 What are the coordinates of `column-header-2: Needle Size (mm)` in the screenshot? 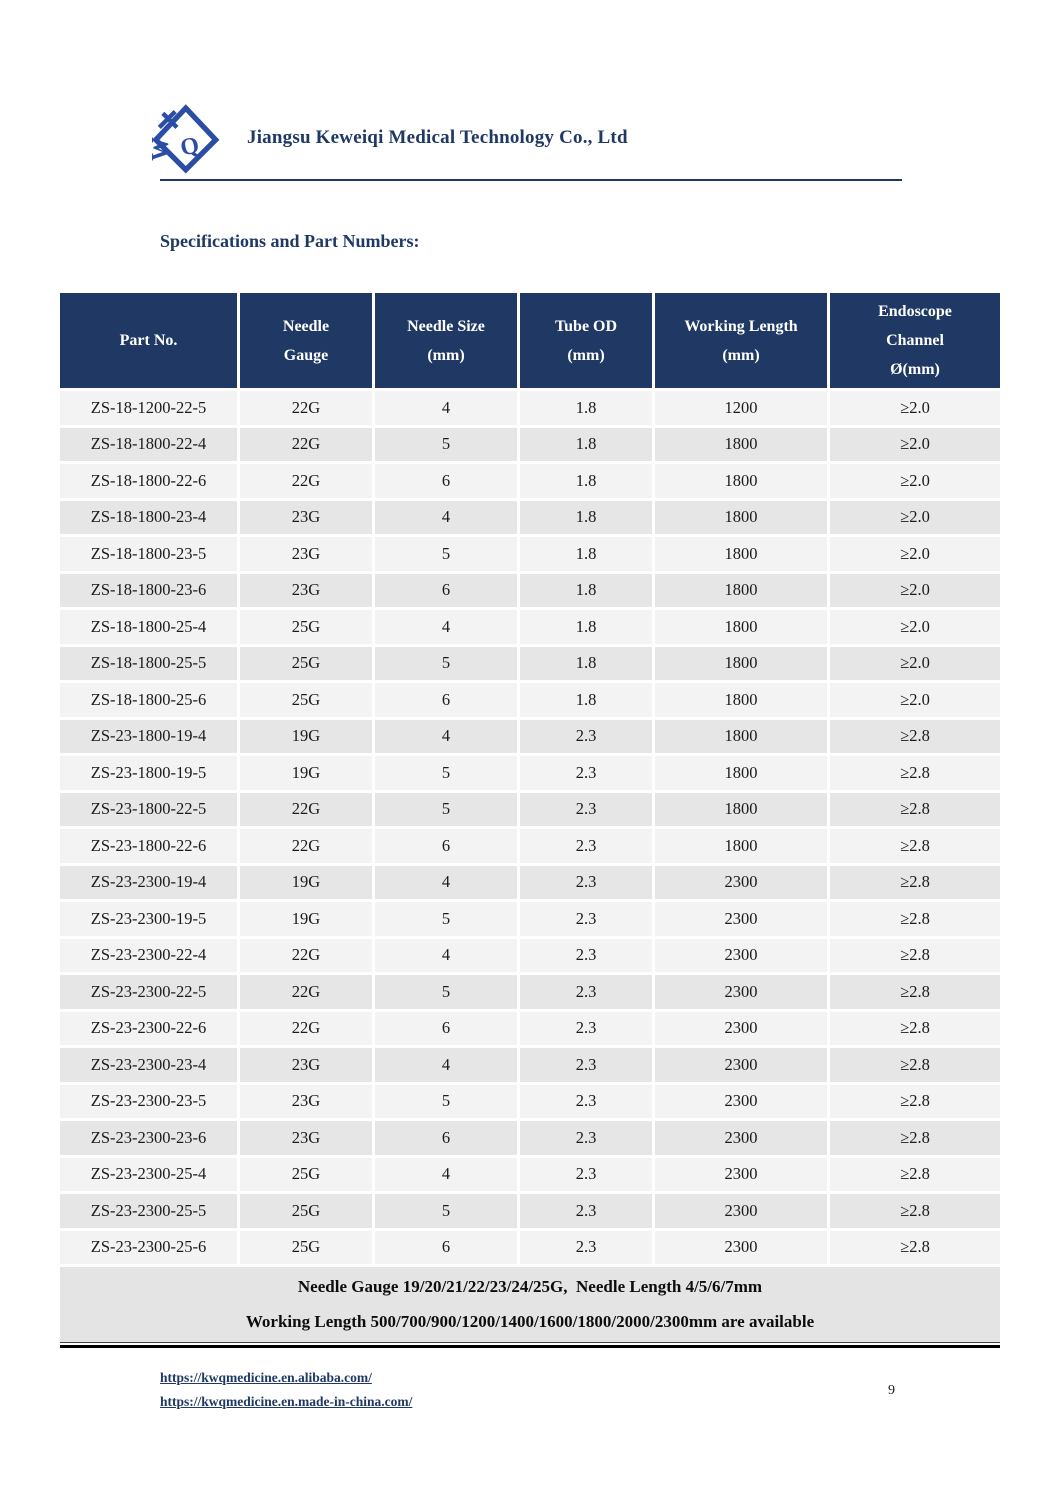 It's located at (446, 340).